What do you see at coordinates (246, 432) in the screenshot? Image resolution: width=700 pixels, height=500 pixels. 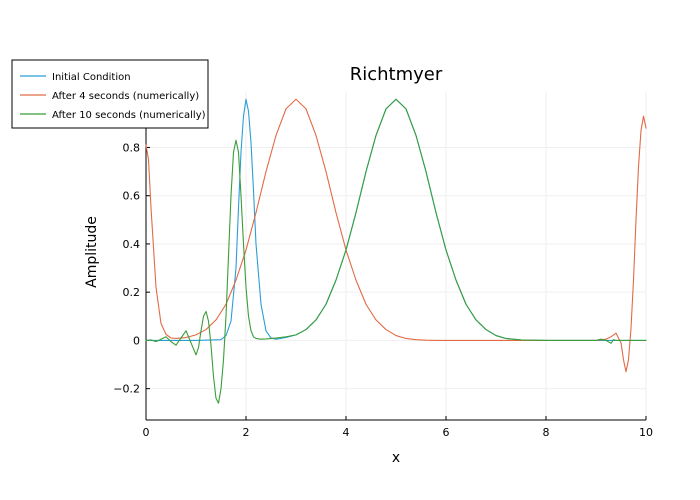 I see `x-tick-label: 2` at bounding box center [246, 432].